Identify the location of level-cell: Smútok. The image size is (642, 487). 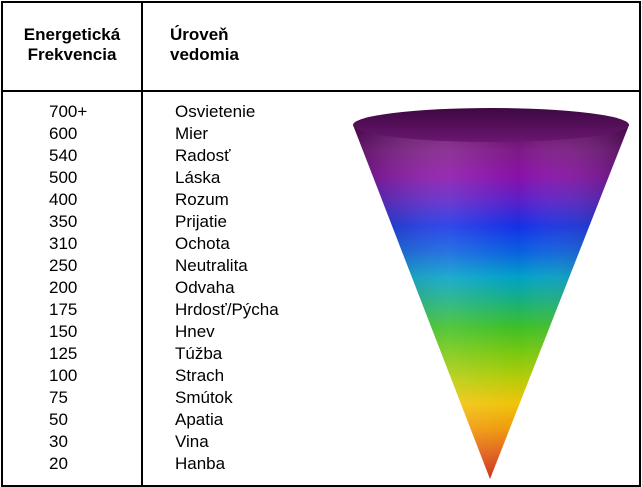
(204, 397).